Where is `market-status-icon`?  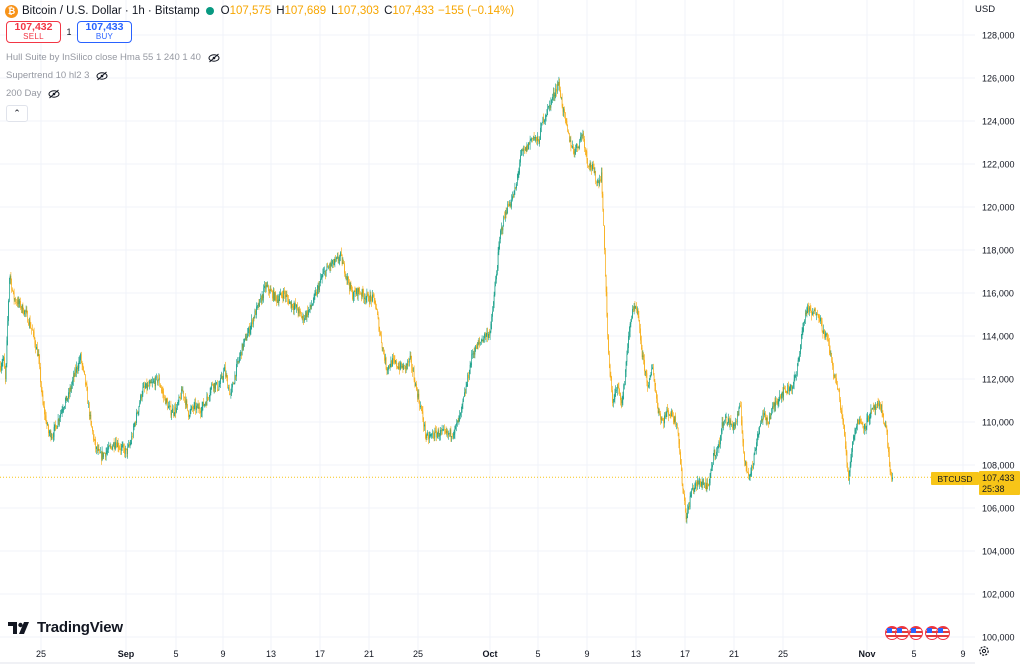 market-status-icon is located at coordinates (209, 11).